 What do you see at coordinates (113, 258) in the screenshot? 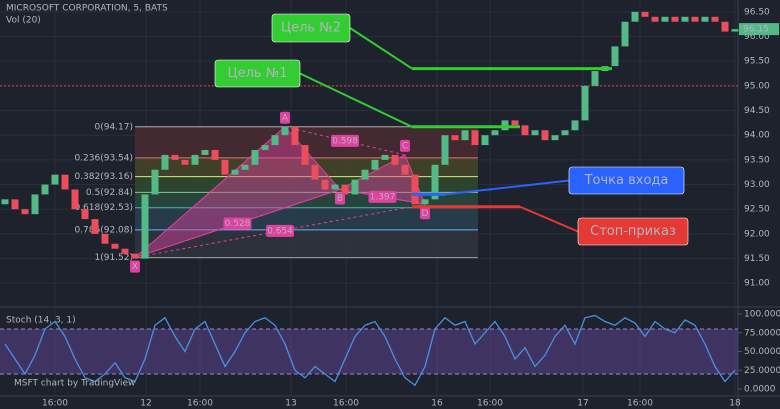
I see `fib-label: 1(91.52)` at bounding box center [113, 258].